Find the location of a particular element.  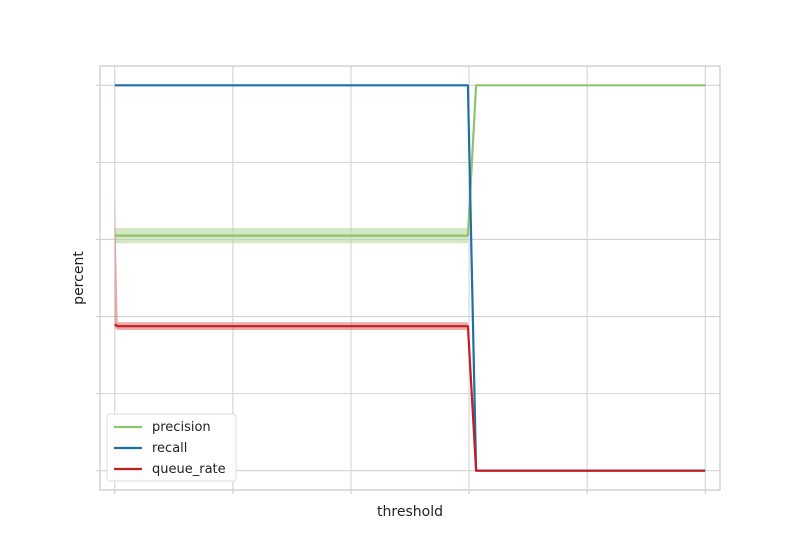

legend-label-precision: precision is located at coordinates (181, 427).